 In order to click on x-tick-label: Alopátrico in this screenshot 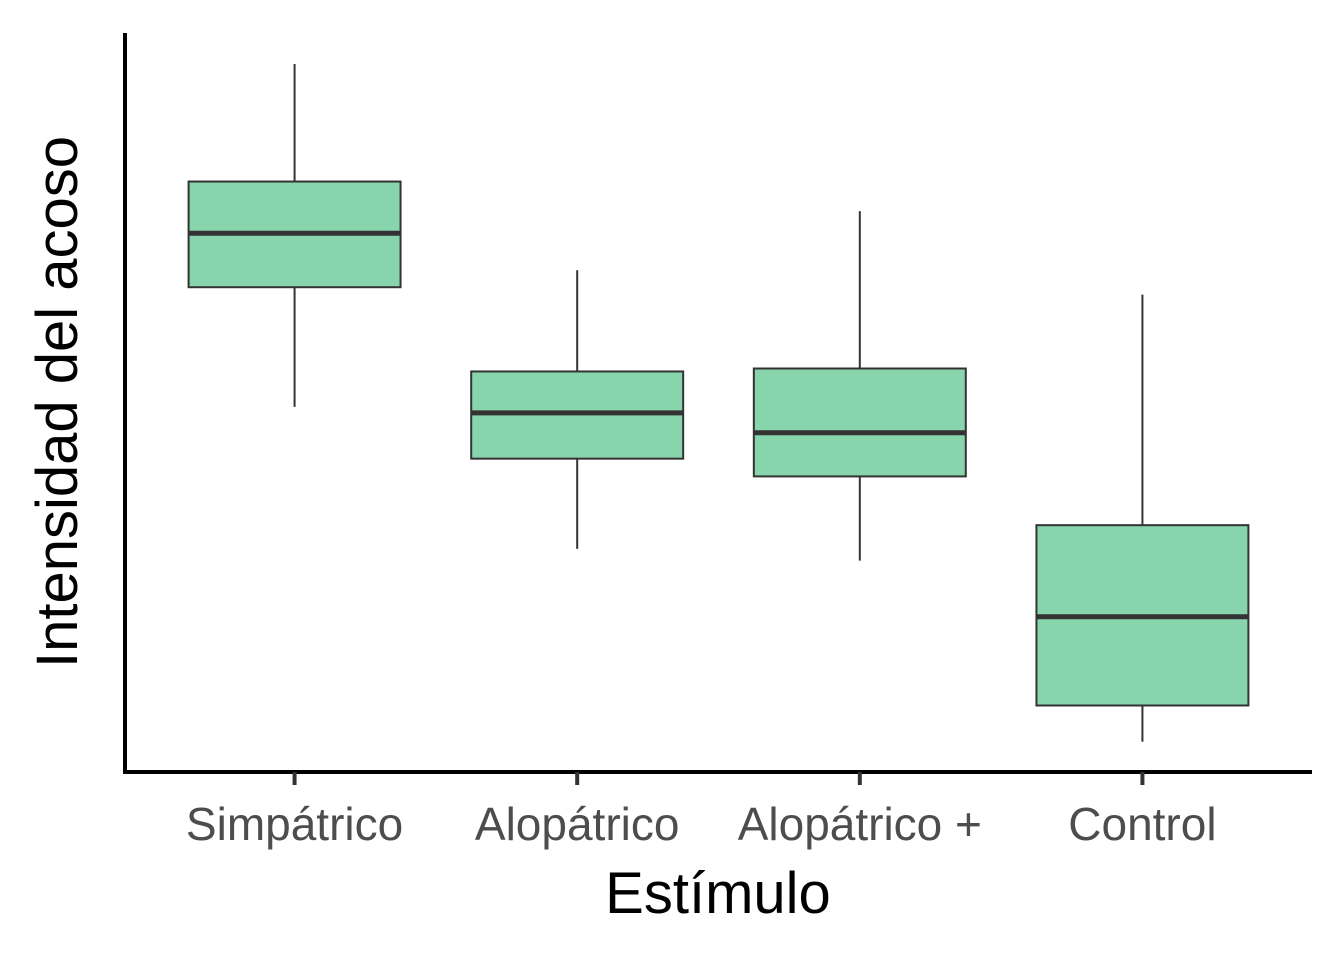, I will do `click(577, 824)`.